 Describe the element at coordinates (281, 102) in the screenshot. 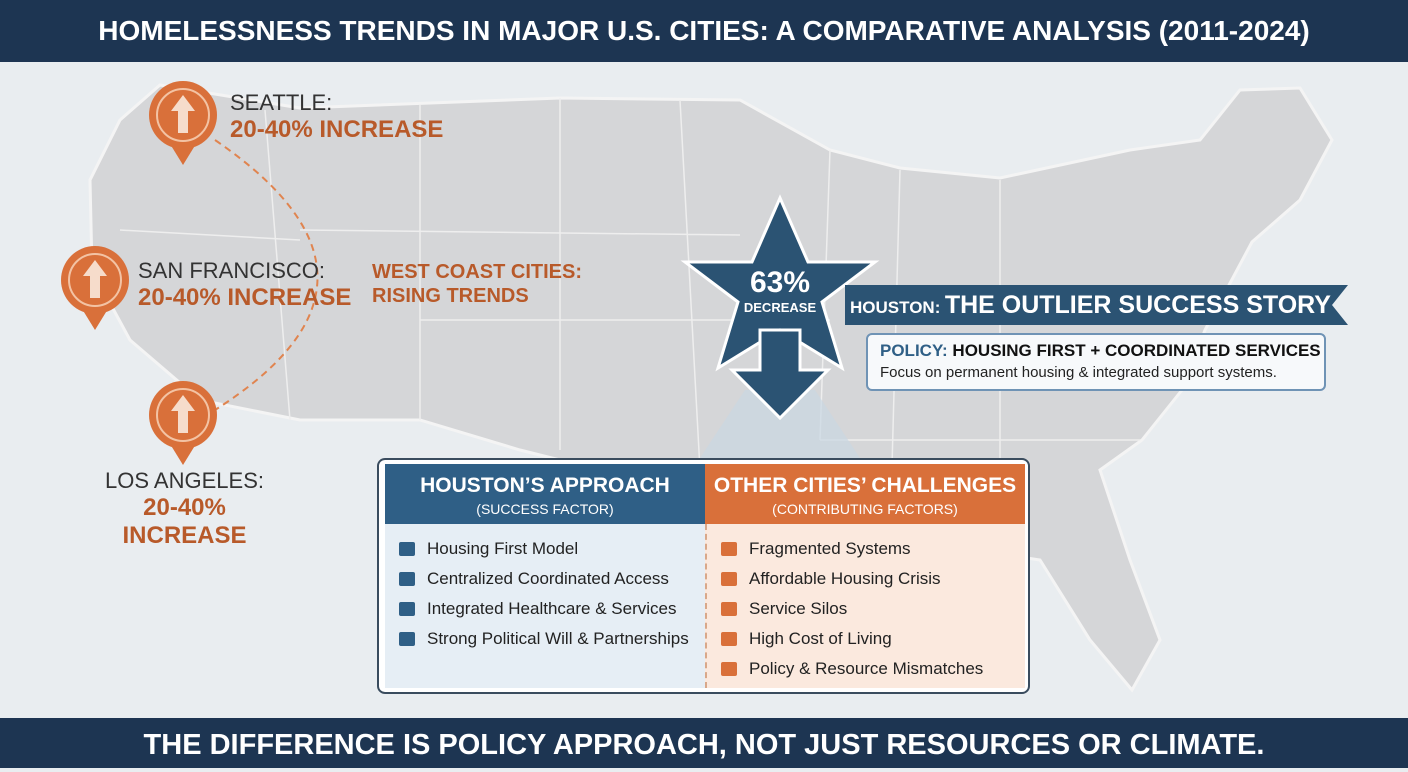

I see `city-name: SEATTLE:` at that location.